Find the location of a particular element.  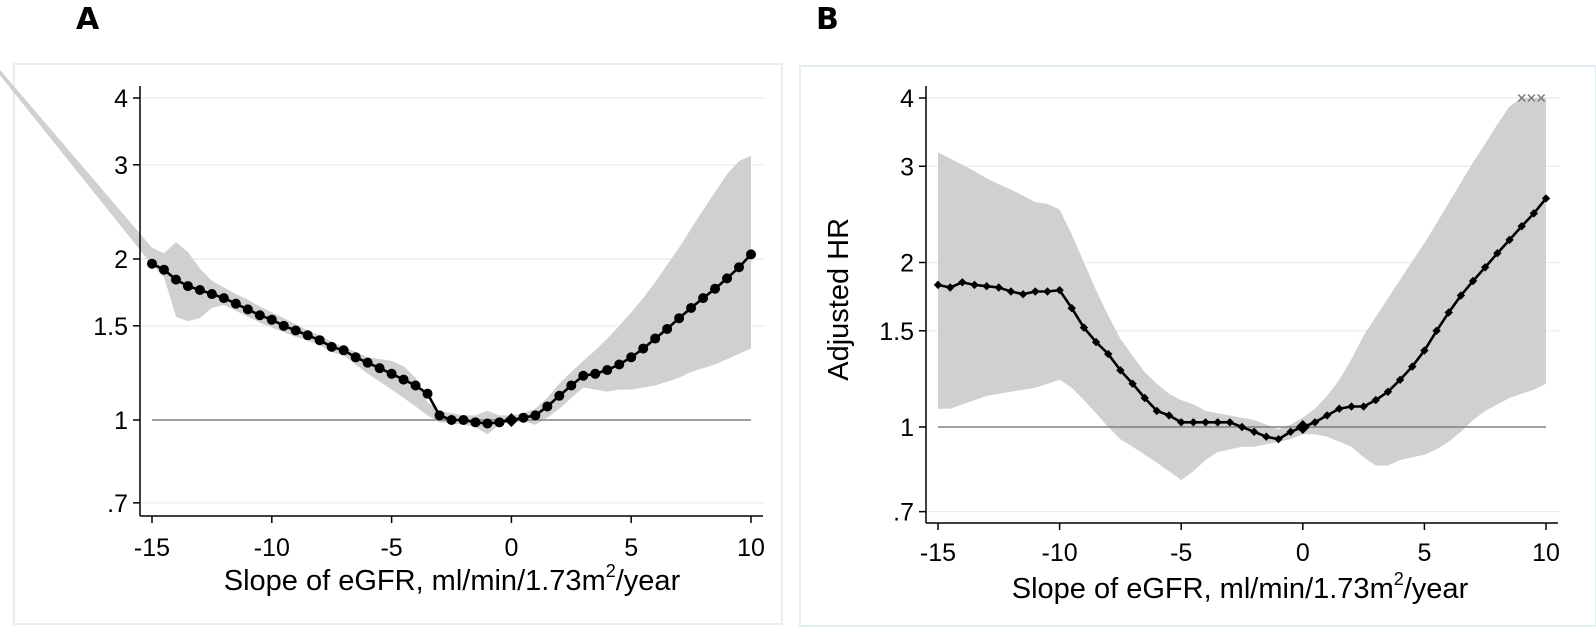

x-tick-label: 5 is located at coordinates (1424, 553).